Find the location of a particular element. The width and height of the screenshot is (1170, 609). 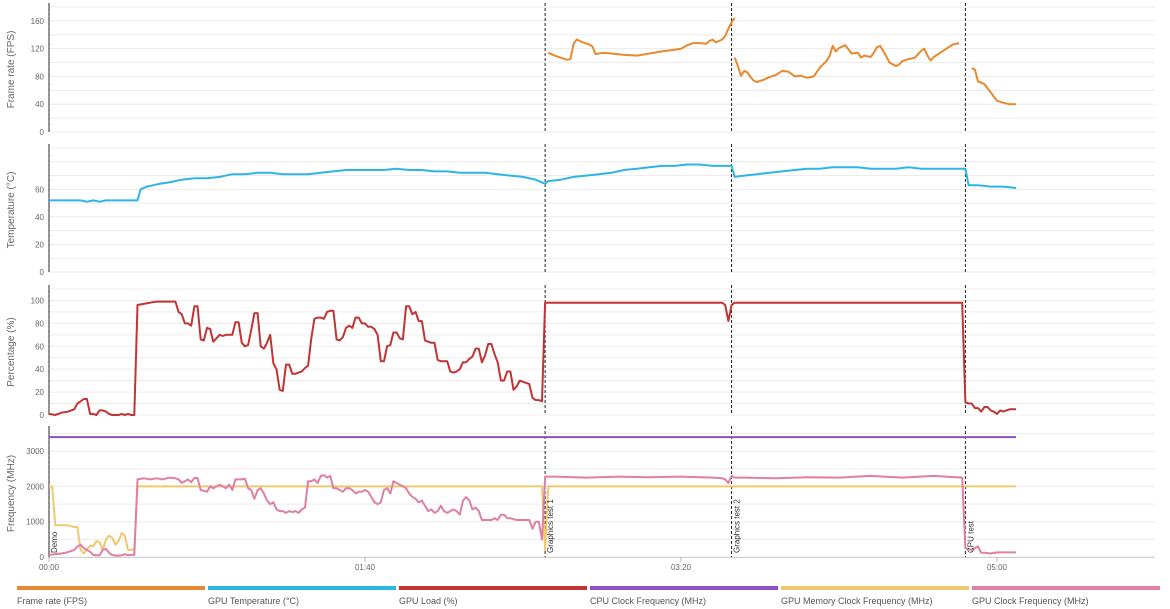

y-tick-label: 2000 is located at coordinates (35, 486).